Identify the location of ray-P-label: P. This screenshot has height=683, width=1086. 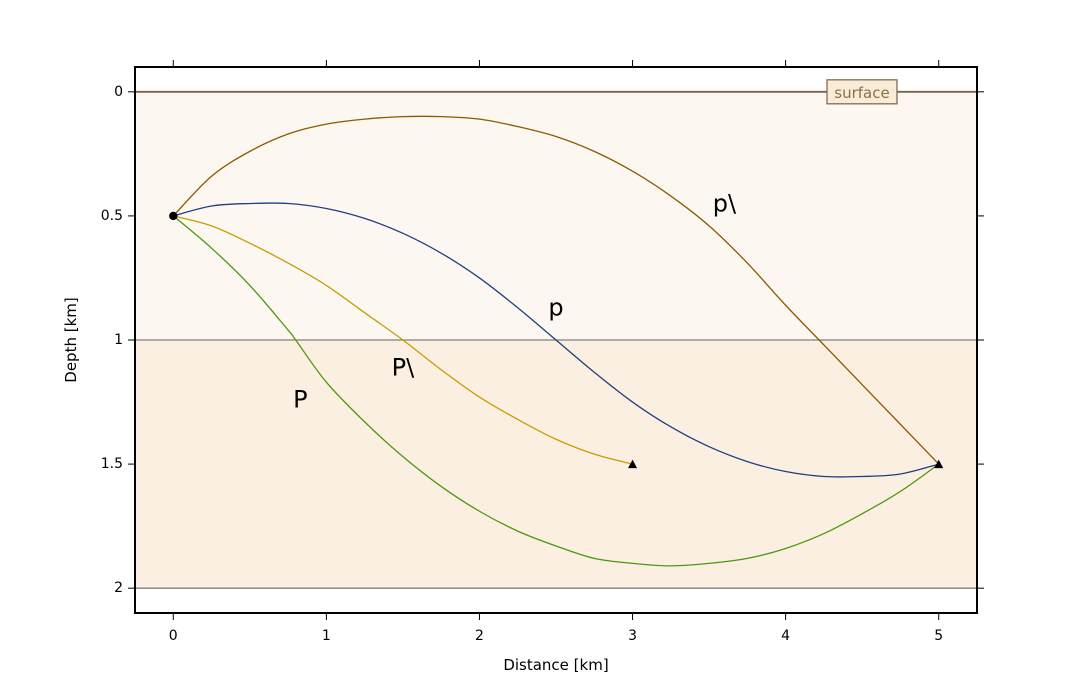
(300, 400).